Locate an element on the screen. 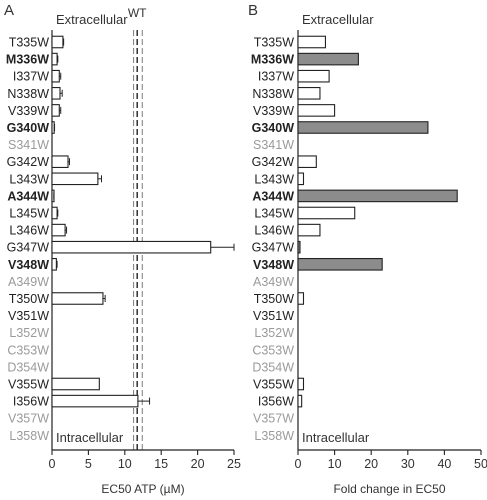 This screenshot has width=487, height=500. x-axis-title: Fold change in EC50 is located at coordinates (389, 489).